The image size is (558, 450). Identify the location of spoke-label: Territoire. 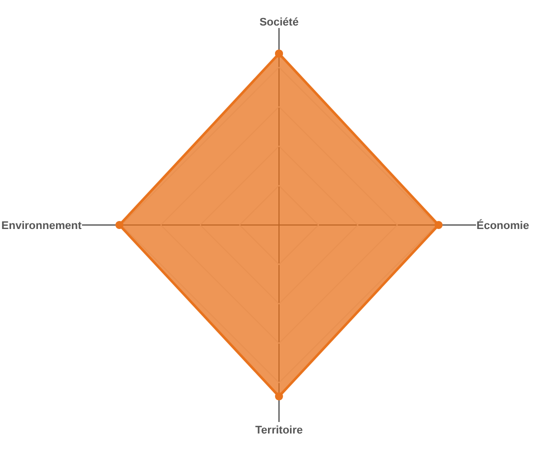
(279, 430).